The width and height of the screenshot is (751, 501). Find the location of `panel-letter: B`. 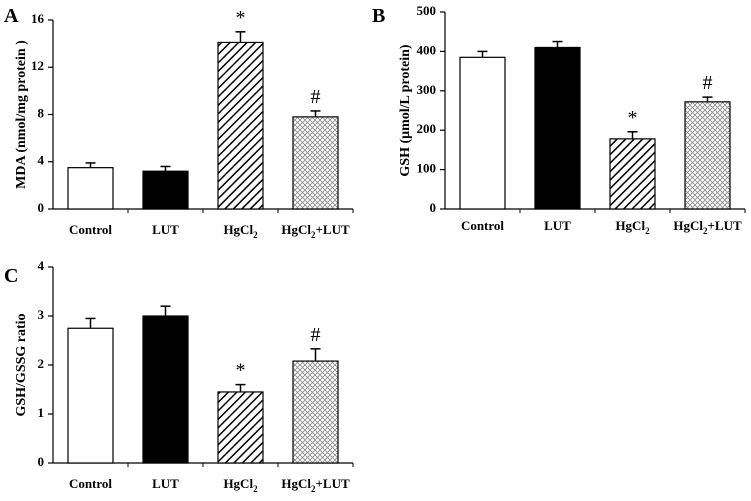

panel-letter: B is located at coordinates (378, 16).